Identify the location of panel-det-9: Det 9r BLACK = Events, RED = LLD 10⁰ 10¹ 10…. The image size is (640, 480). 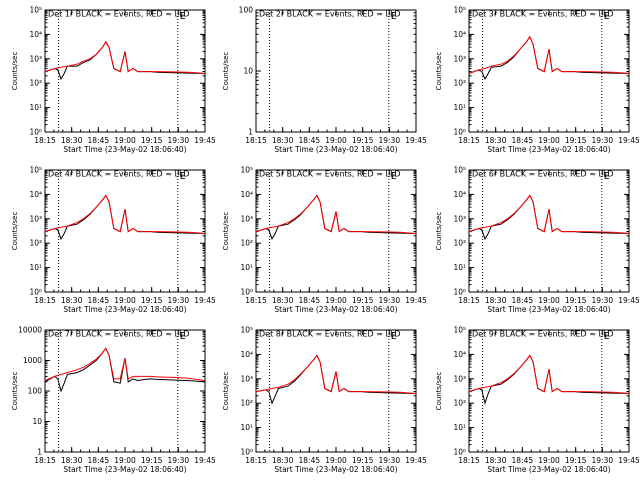
(537, 400).